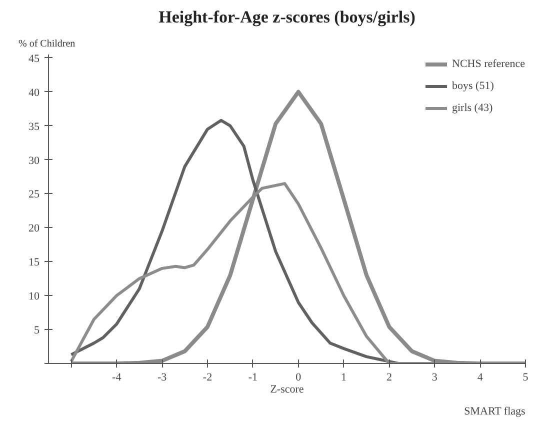  Describe the element at coordinates (34, 58) in the screenshot. I see `y-tick-label: 45` at that location.